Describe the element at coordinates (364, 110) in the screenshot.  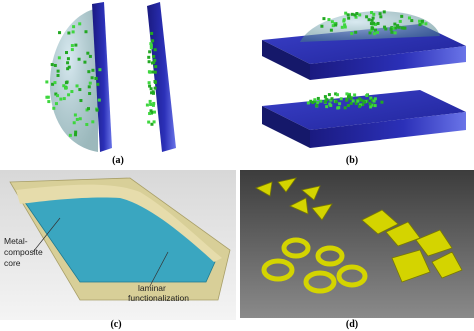
I see `substrate-top` at that location.